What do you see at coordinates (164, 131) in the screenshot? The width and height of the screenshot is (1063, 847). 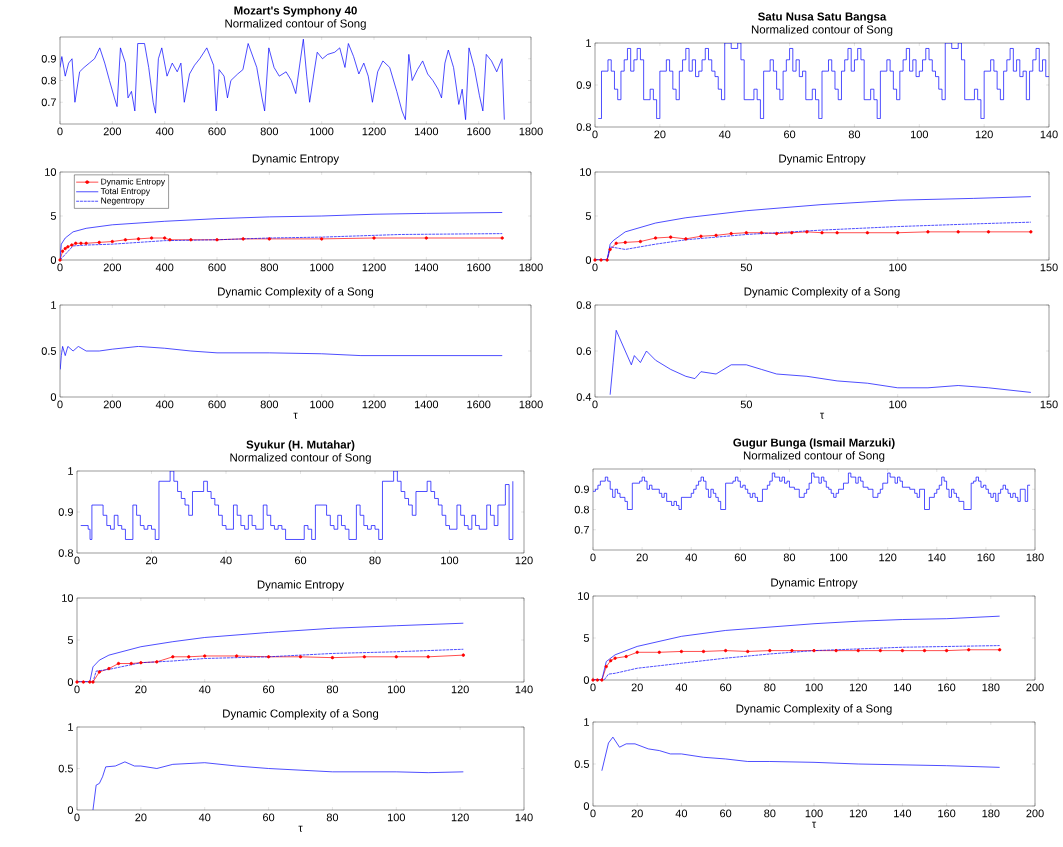 I see `x-tick-label: 400` at bounding box center [164, 131].